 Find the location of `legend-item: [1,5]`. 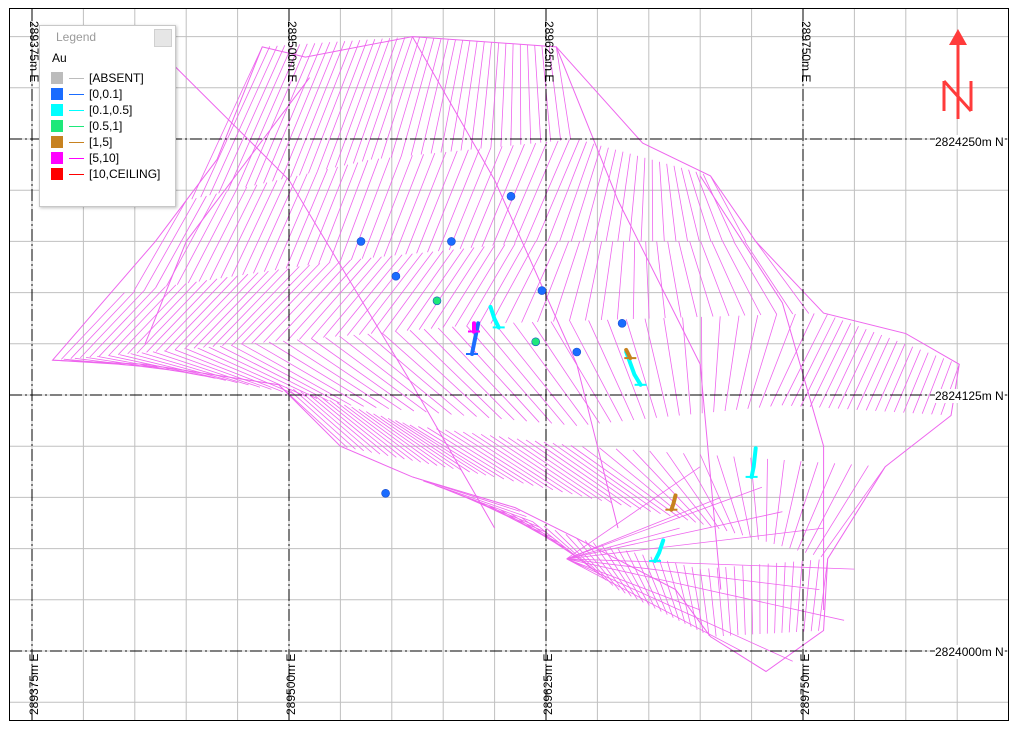

legend-item: [1,5] is located at coordinates (107, 142).